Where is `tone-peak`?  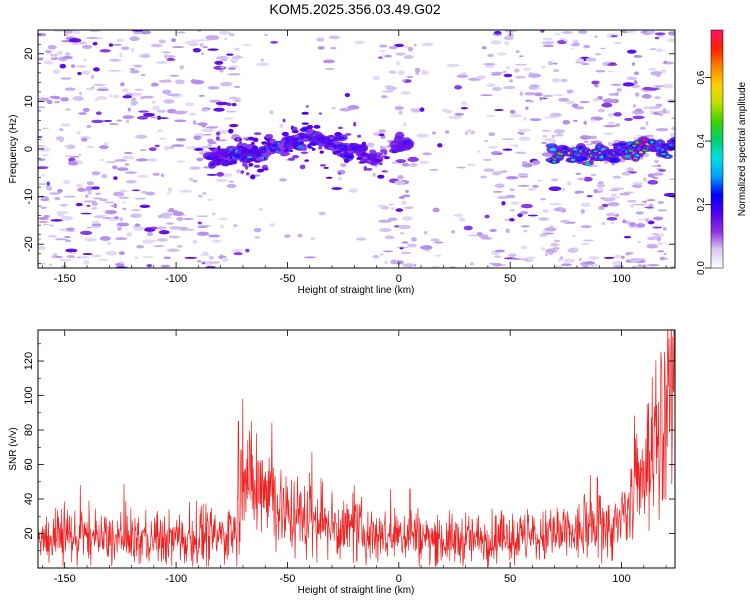 tone-peak is located at coordinates (587, 163).